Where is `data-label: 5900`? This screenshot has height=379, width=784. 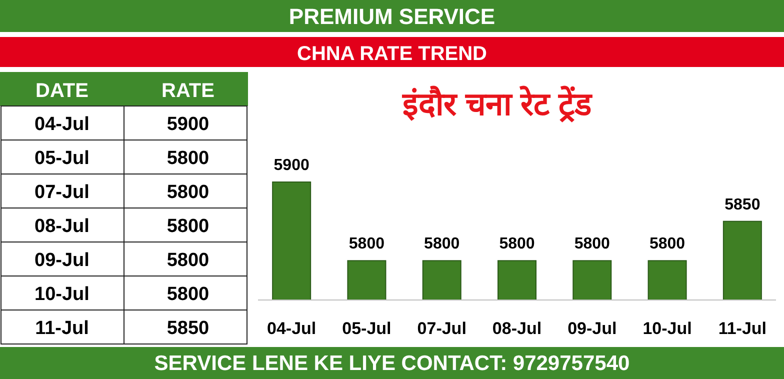 data-label: 5900 is located at coordinates (292, 165).